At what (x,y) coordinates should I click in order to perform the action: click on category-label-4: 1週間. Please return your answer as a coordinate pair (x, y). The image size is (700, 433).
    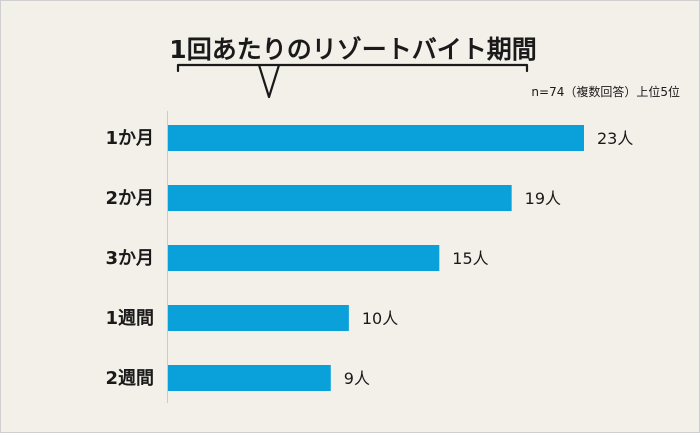
    Looking at the image, I should click on (129, 318).